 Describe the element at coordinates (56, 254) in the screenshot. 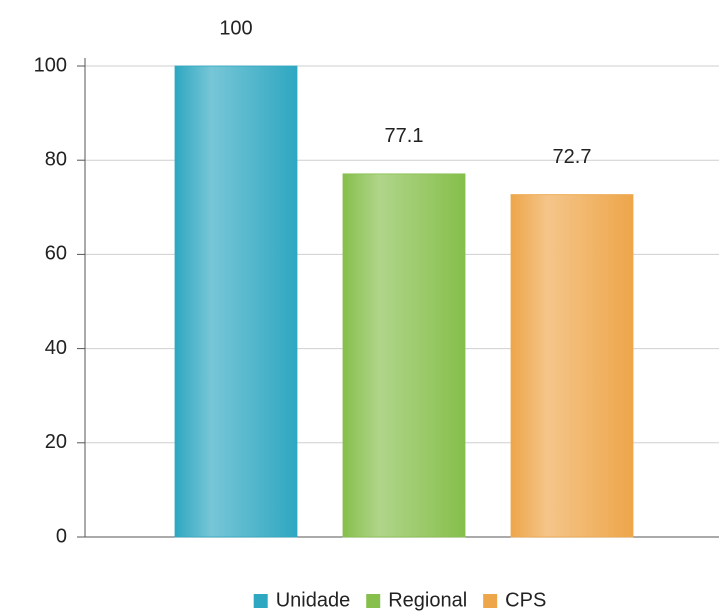

I see `y-tick-label: 60` at that location.